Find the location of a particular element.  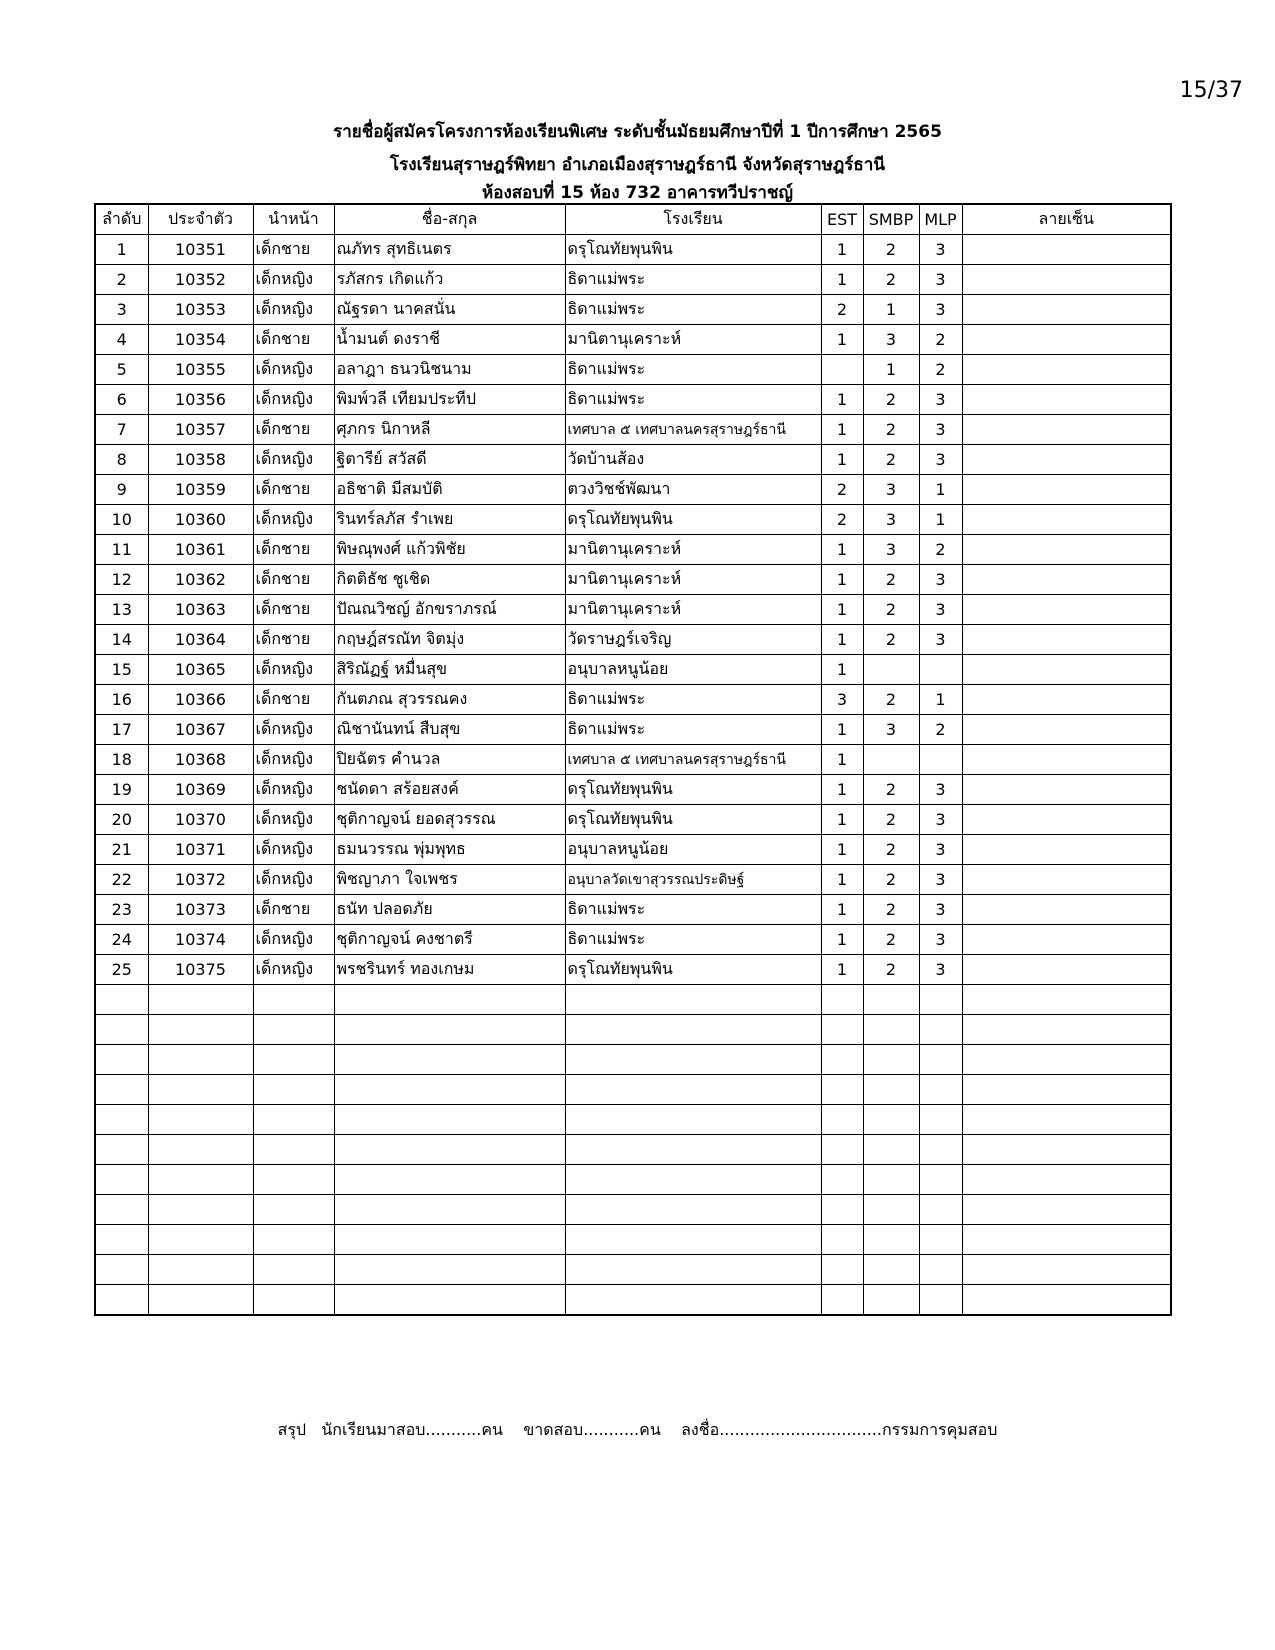

row-number: 11 is located at coordinates (121, 549).